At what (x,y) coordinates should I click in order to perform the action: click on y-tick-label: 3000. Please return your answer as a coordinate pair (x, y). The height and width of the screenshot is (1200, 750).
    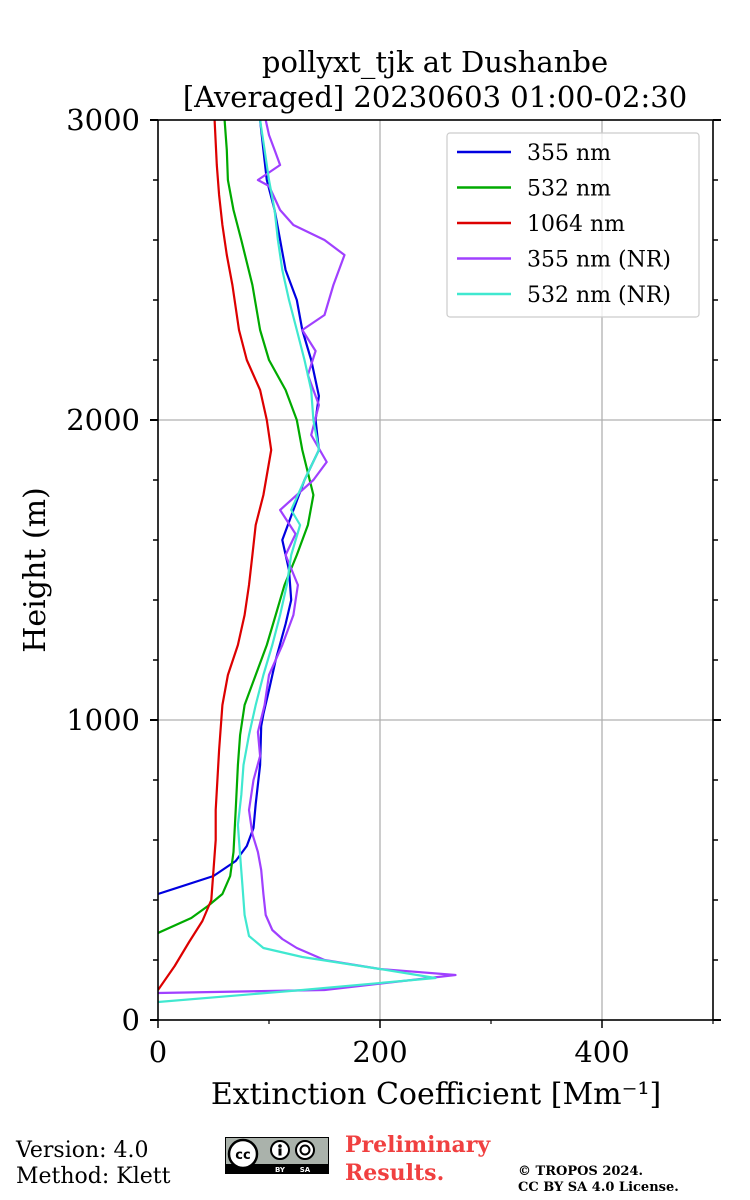
    Looking at the image, I should click on (103, 120).